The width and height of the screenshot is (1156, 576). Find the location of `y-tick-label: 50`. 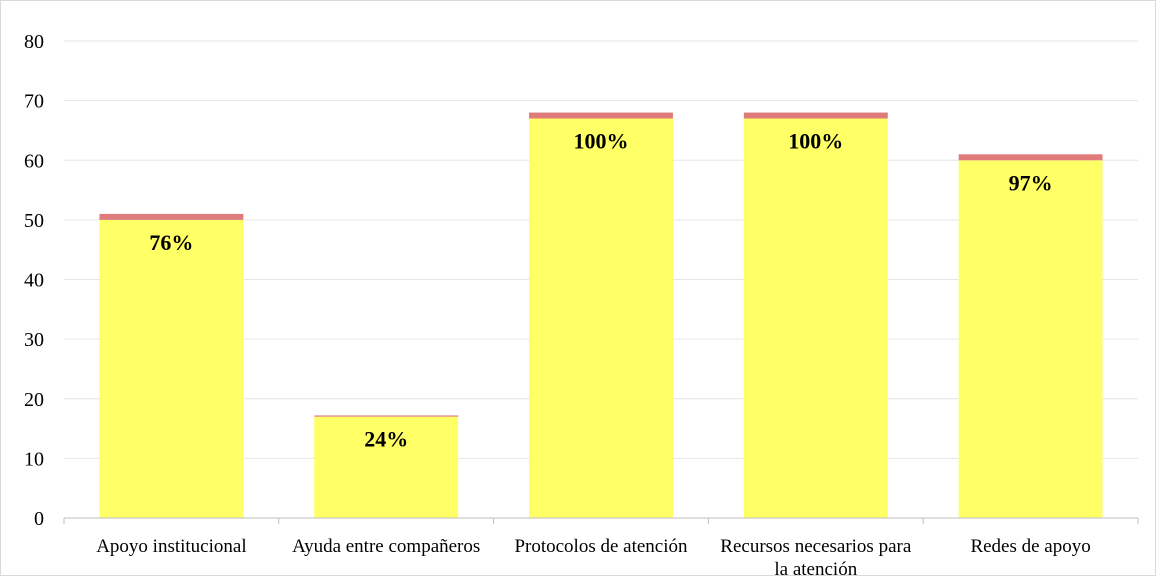

y-tick-label: 50 is located at coordinates (34, 221).